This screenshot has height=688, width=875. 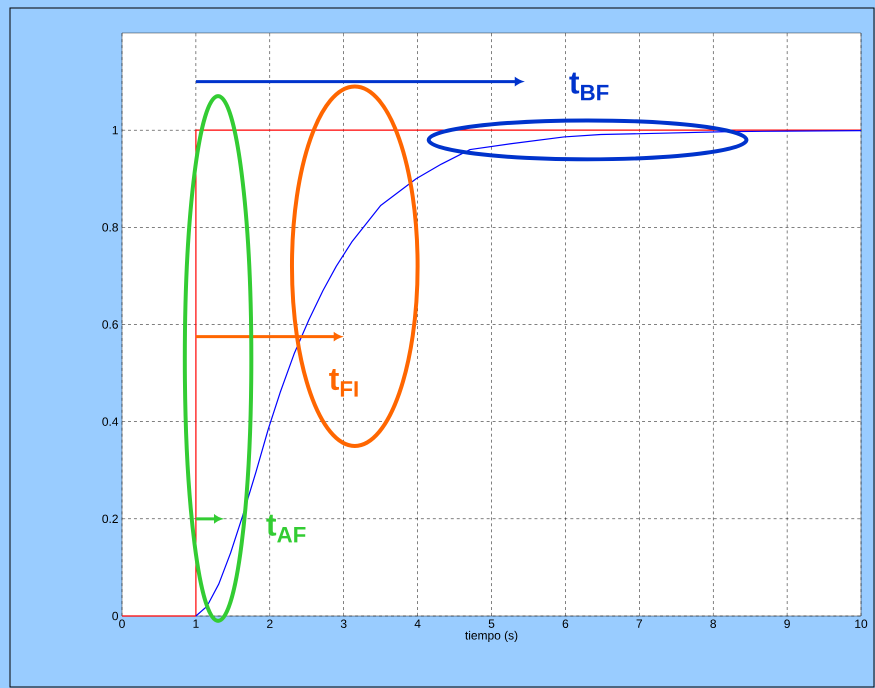 I want to click on x-tick-label: 10, so click(x=861, y=624).